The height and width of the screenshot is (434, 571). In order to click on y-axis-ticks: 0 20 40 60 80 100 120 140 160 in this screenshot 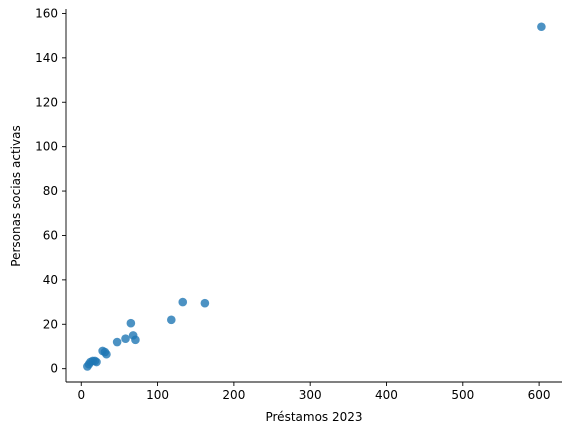, I will do `click(50, 191)`.